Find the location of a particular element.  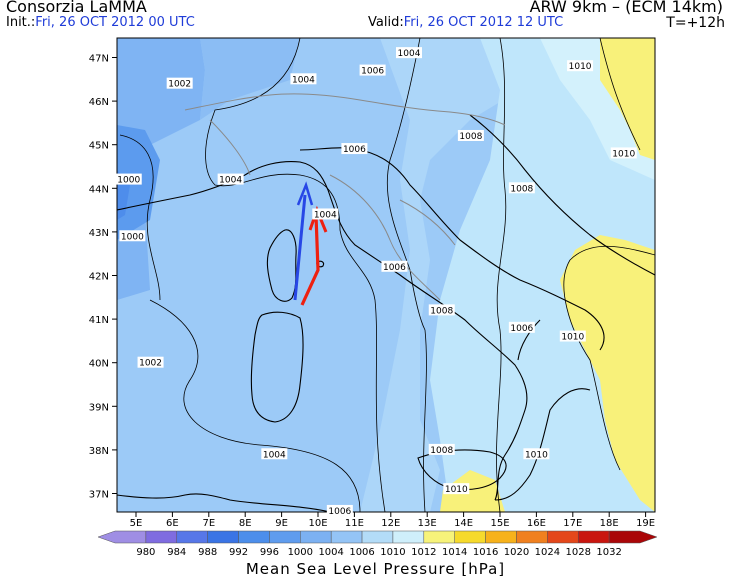

valid-label: Valid: is located at coordinates (386, 22).